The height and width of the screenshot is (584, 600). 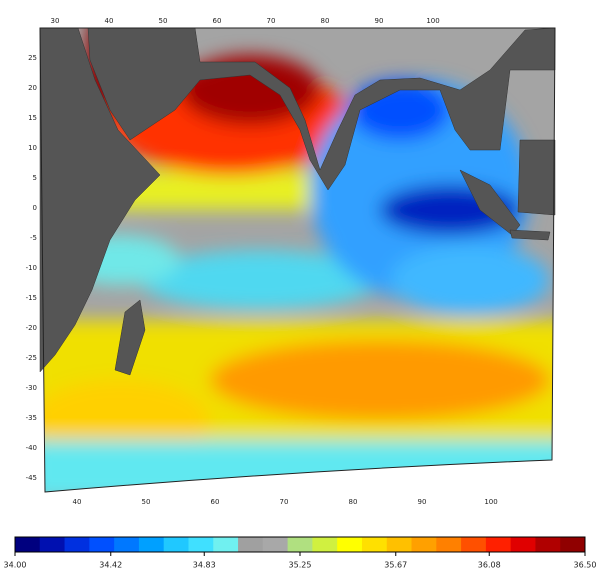 What do you see at coordinates (146, 502) in the screenshot?
I see `bottom-lon-label: 50` at bounding box center [146, 502].